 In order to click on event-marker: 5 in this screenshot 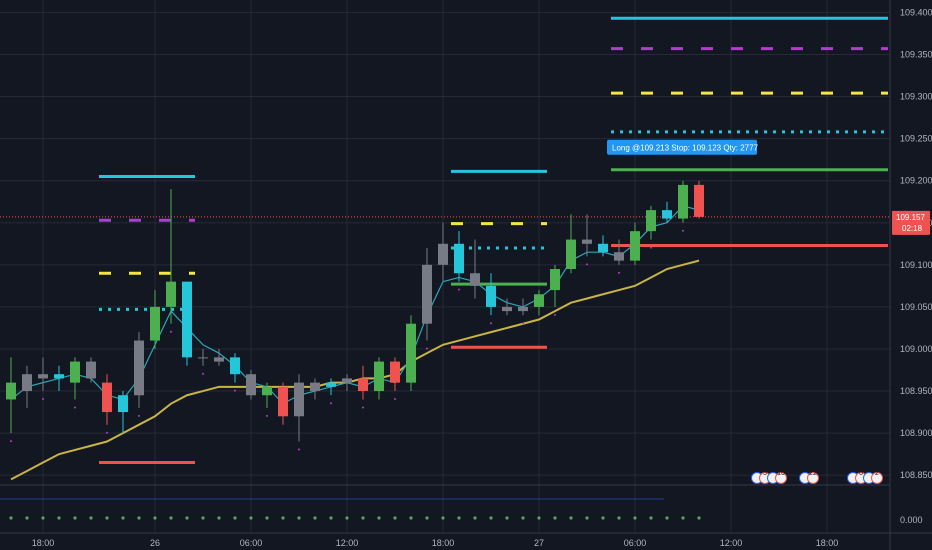, I will do `click(761, 477)`.